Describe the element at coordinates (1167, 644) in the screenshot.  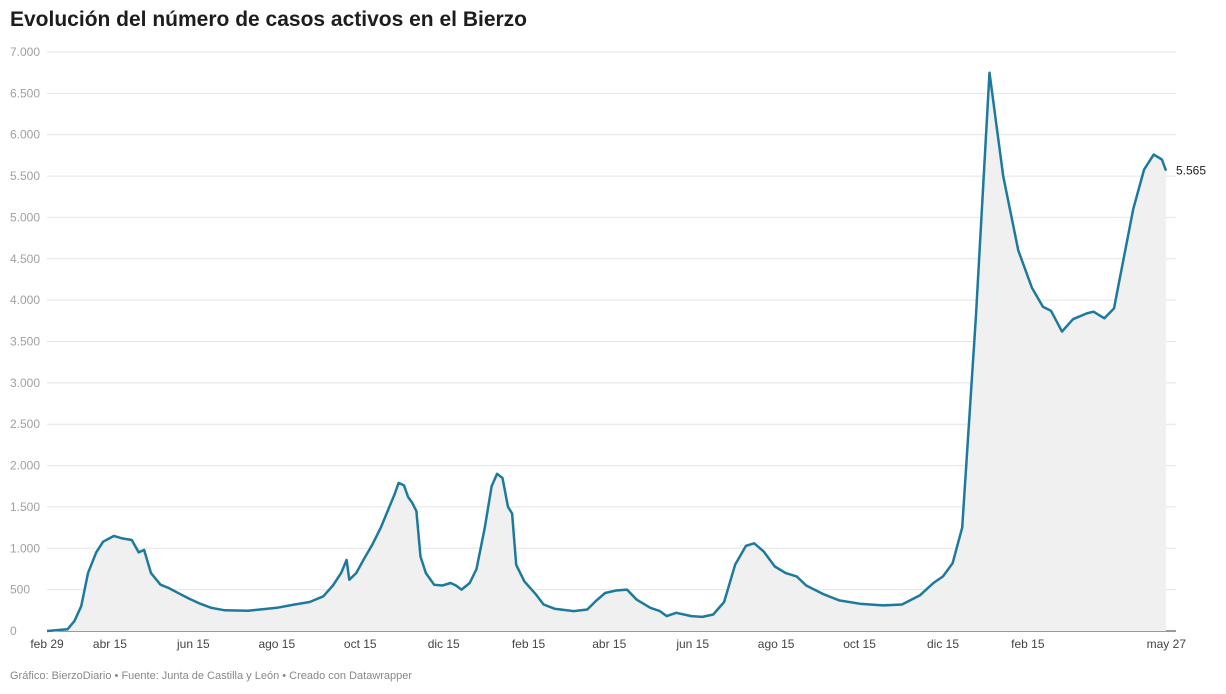
I see `x-tick-label: may 27` at that location.